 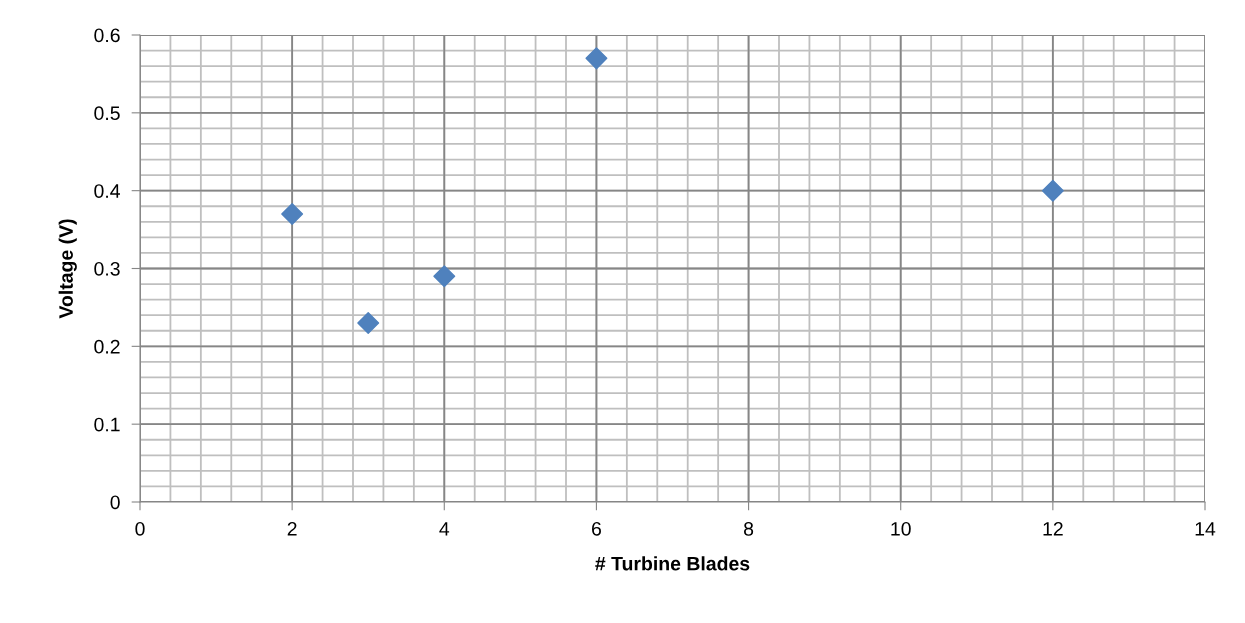 What do you see at coordinates (107, 191) in the screenshot?
I see `y-tick-label: 0.4` at bounding box center [107, 191].